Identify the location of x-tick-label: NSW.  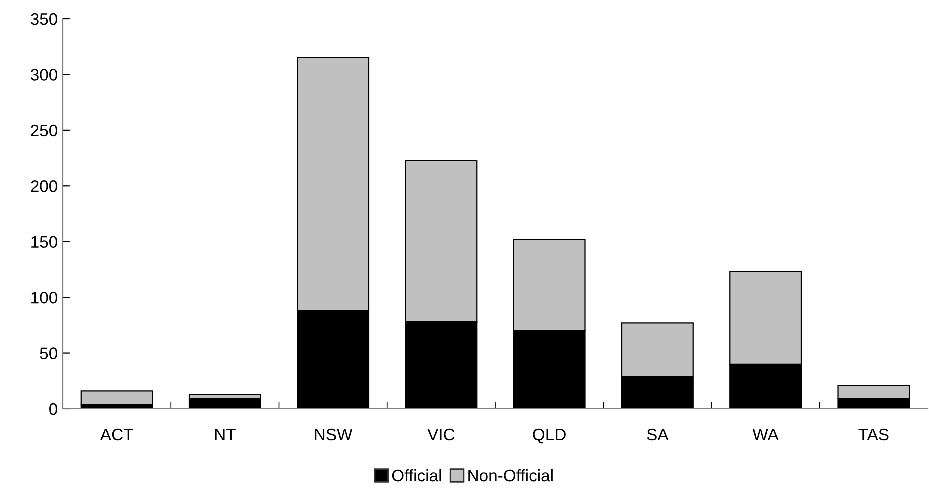
(334, 434).